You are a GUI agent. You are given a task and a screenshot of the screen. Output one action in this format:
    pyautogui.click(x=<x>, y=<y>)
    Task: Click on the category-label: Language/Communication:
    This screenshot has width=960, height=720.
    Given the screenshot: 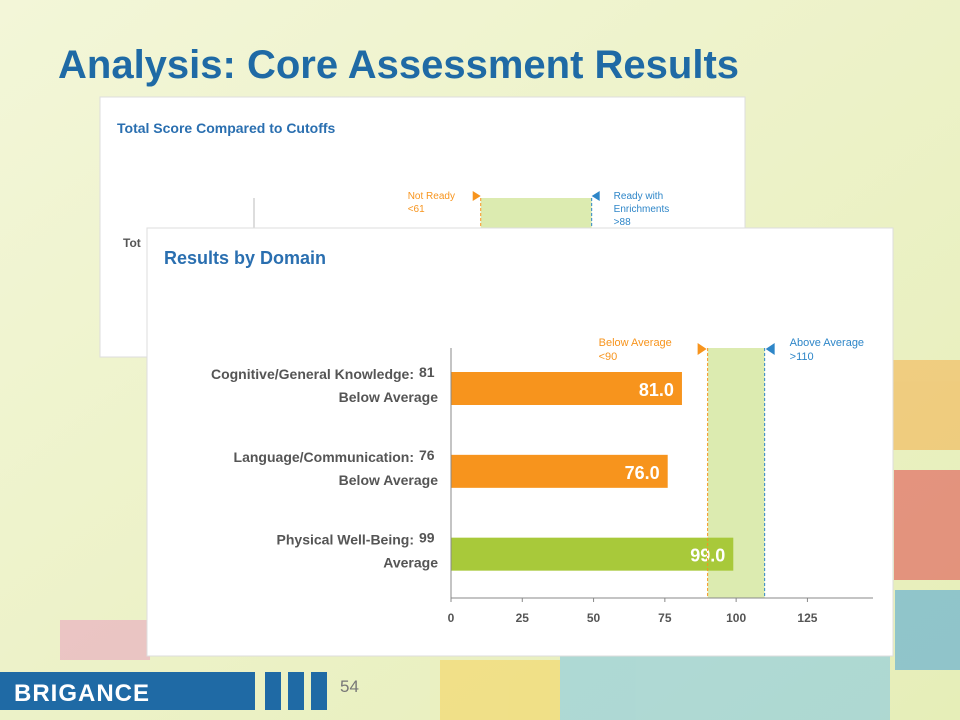 What is the action you would take?
    pyautogui.click(x=324, y=457)
    